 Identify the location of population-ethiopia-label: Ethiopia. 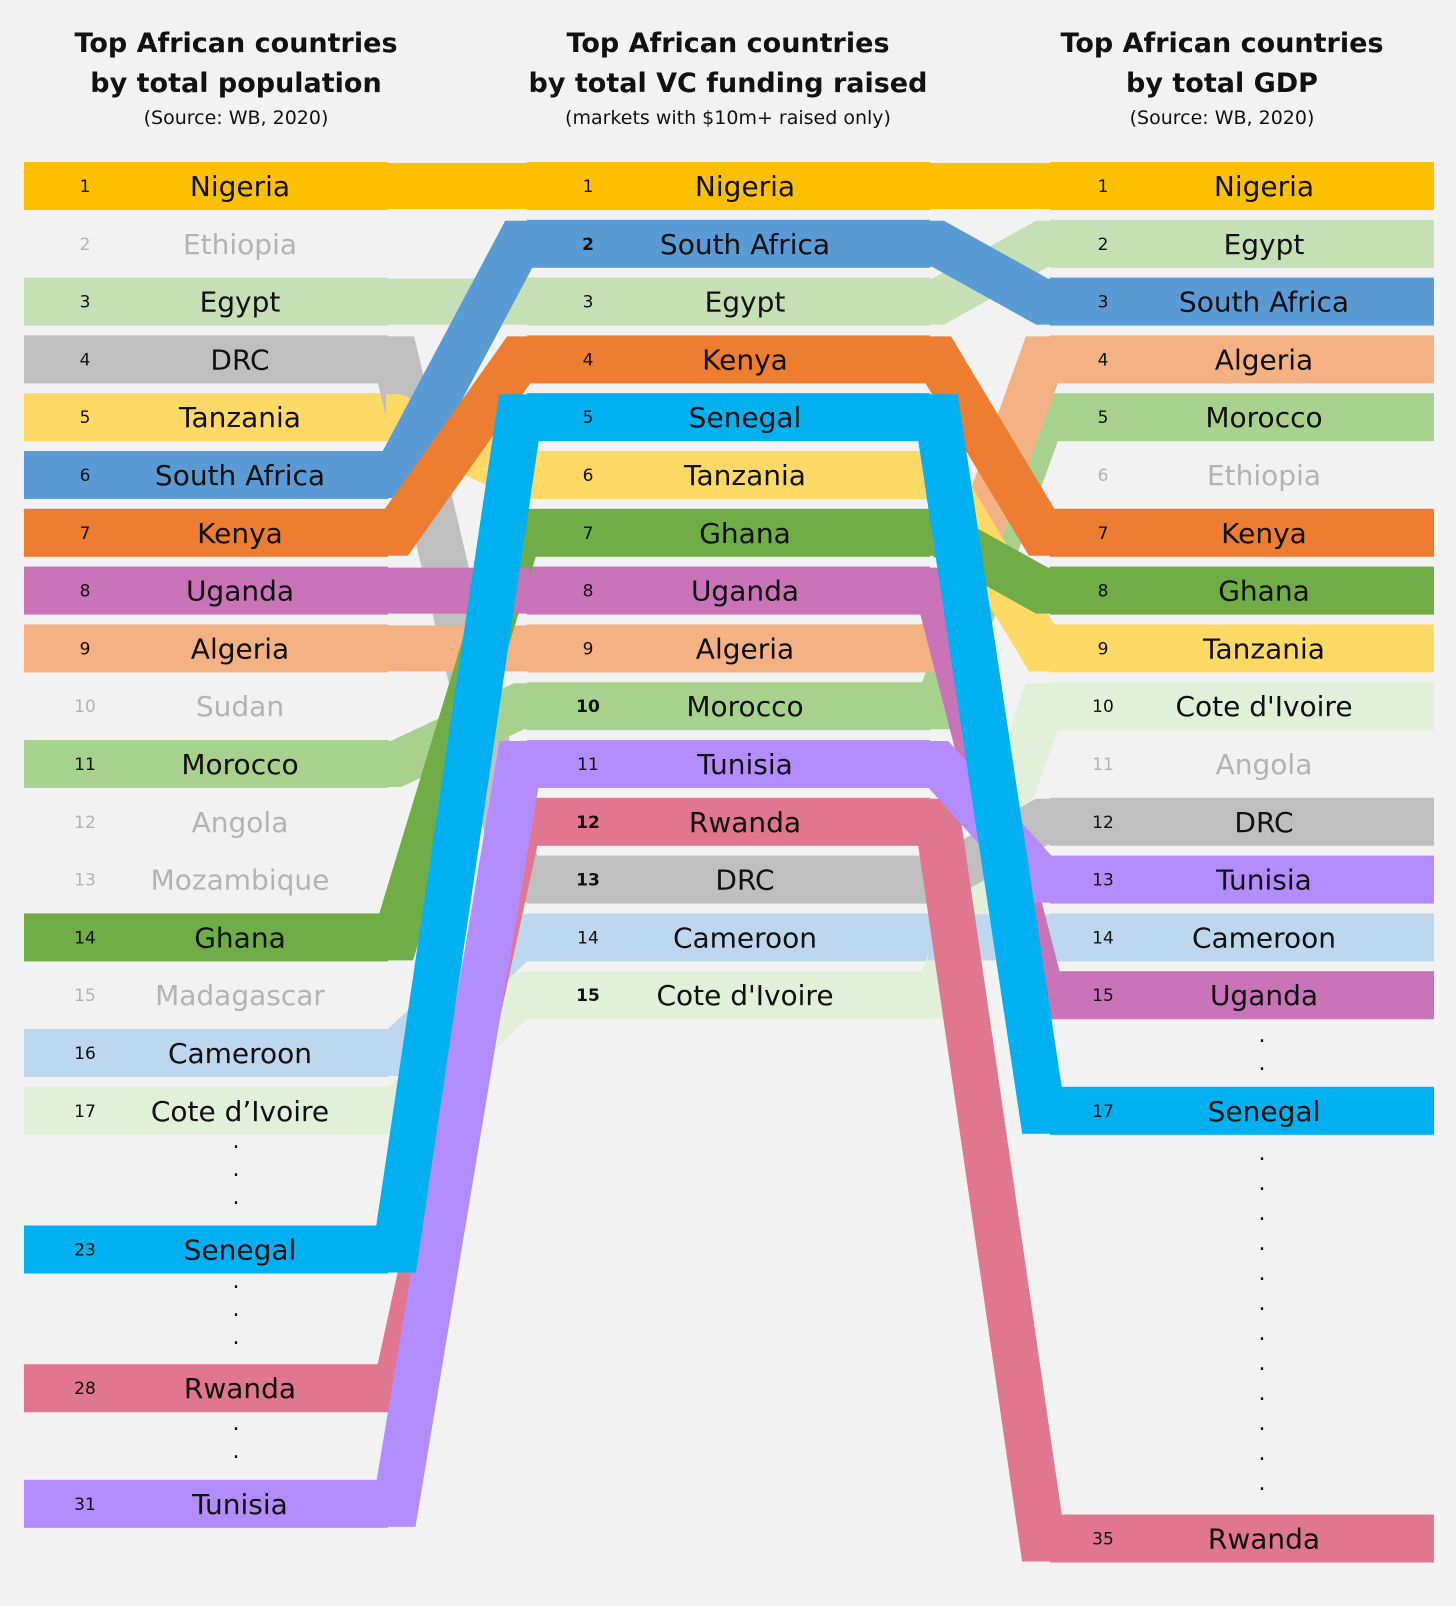
(240, 244).